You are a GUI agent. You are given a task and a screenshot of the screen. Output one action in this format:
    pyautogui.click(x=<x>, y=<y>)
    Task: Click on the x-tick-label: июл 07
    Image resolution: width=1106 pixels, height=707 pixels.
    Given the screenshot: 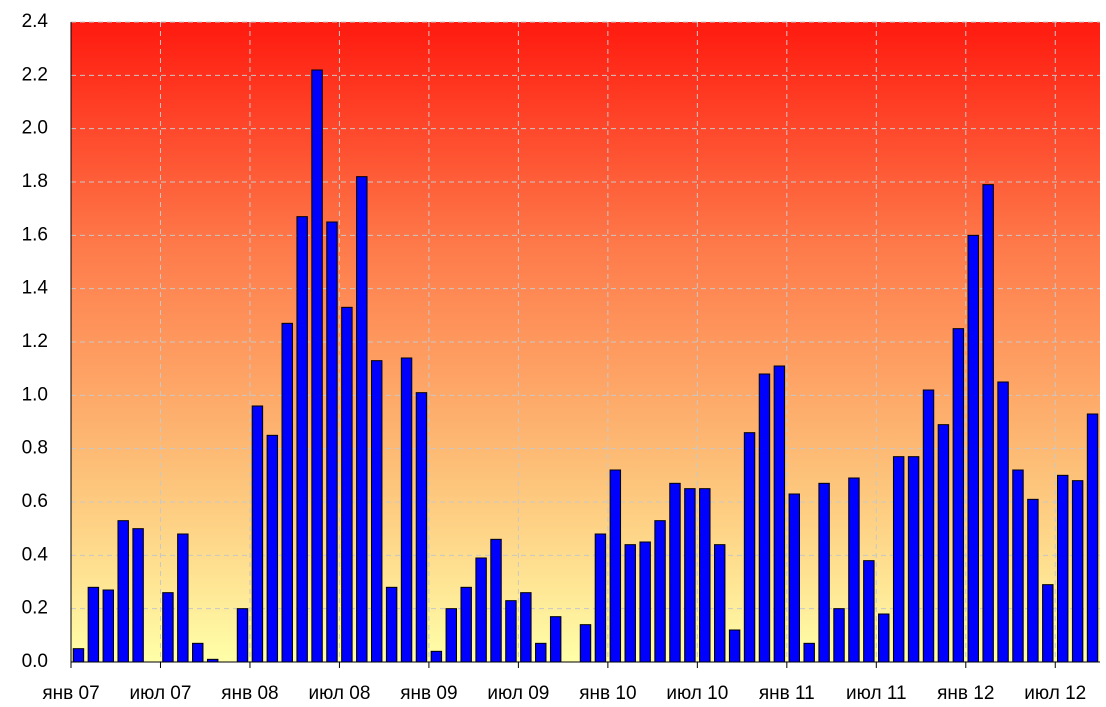 What is the action you would take?
    pyautogui.click(x=161, y=693)
    